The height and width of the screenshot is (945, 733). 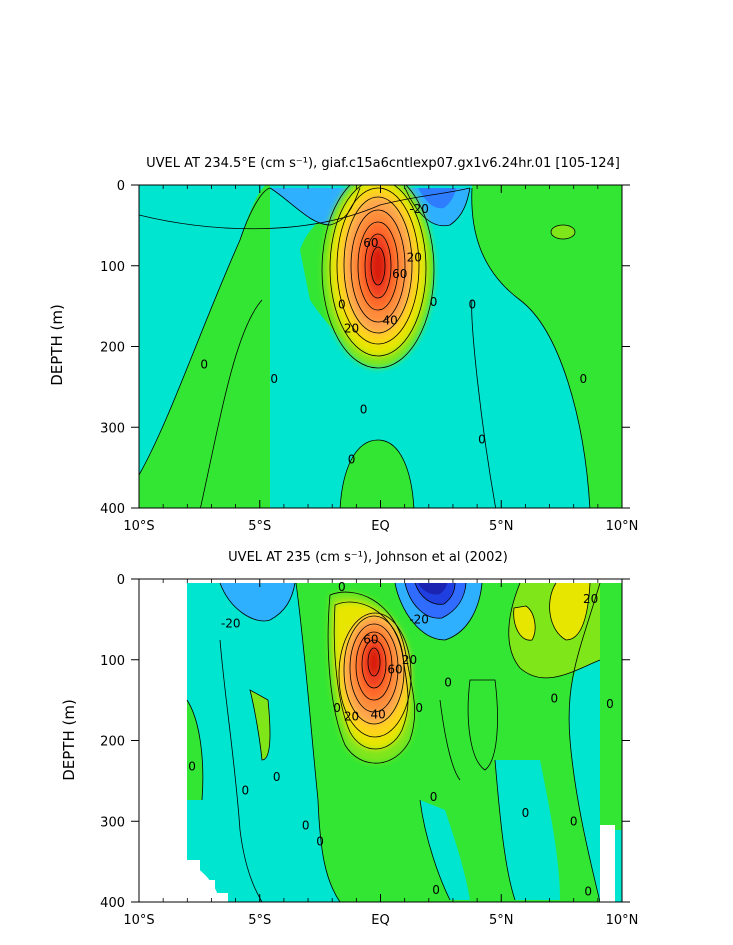 What do you see at coordinates (138, 526) in the screenshot?
I see `model-x-tick-label: 10°S` at bounding box center [138, 526].